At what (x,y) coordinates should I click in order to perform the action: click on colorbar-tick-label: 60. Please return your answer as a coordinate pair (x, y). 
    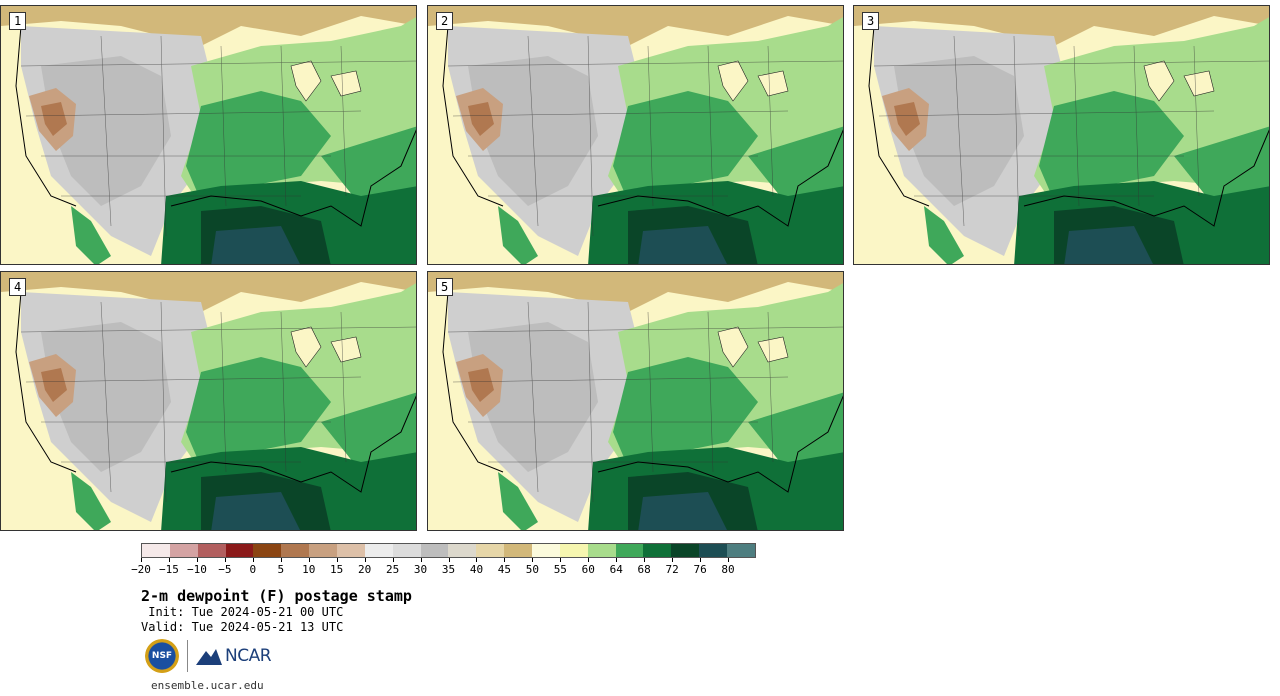
    Looking at the image, I should click on (588, 569).